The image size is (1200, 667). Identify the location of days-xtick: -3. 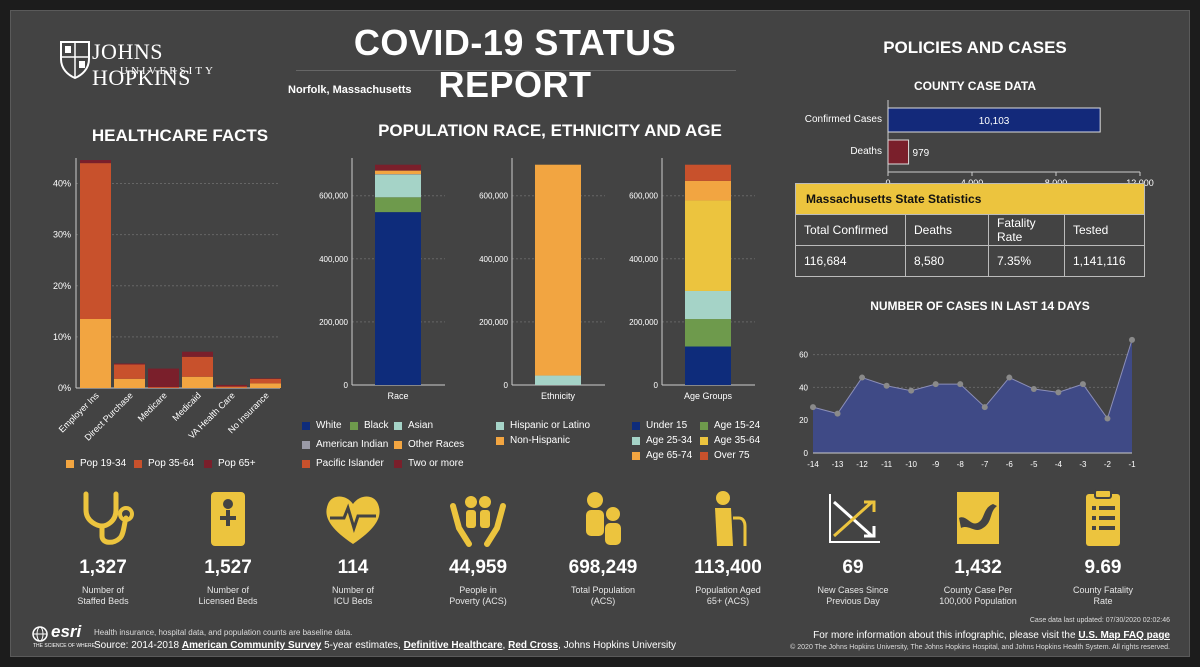
(1083, 464).